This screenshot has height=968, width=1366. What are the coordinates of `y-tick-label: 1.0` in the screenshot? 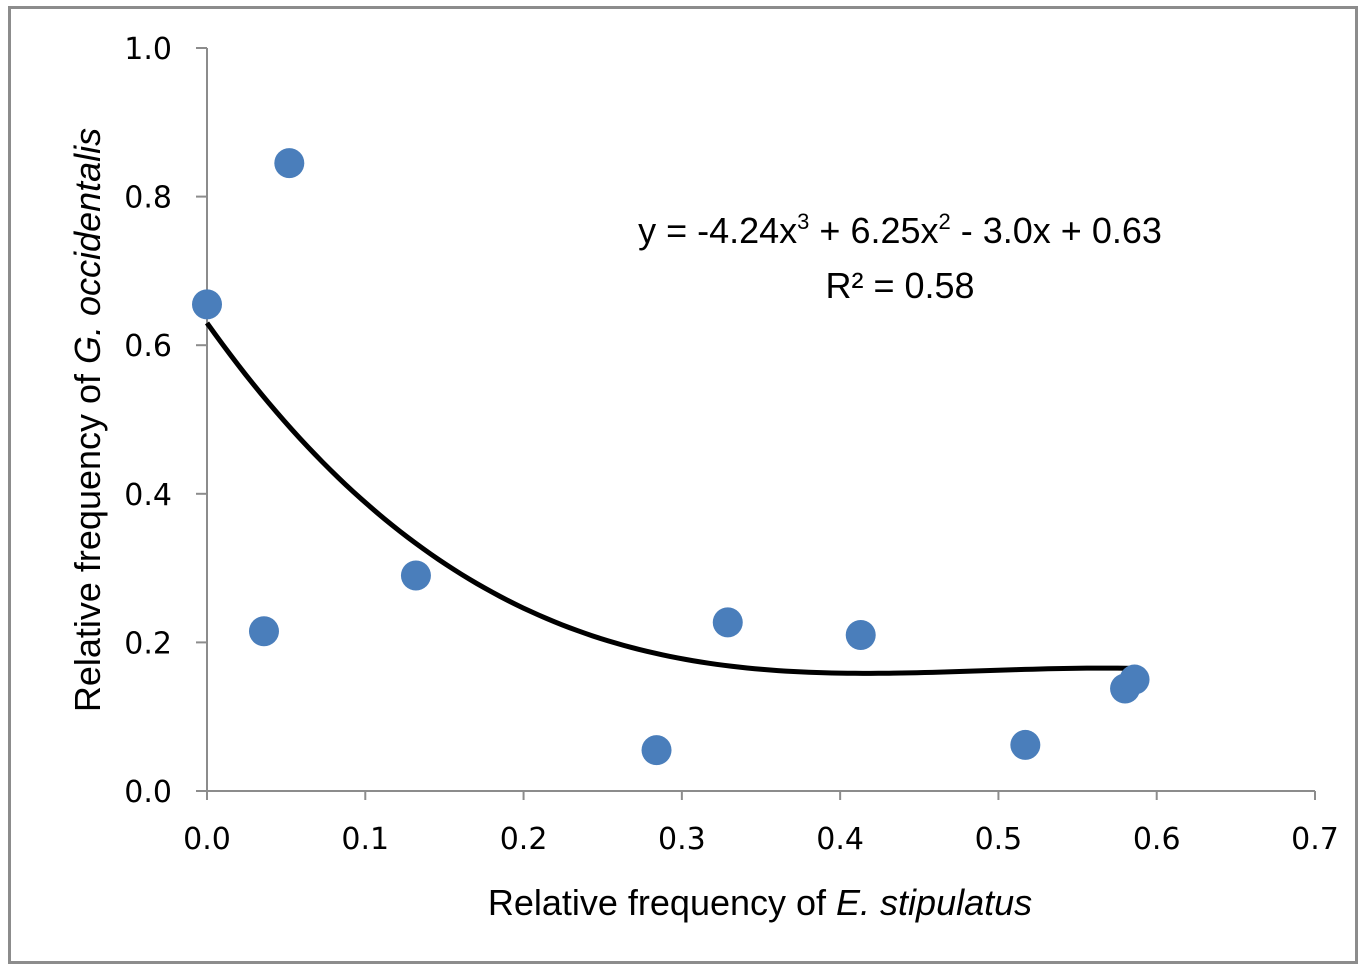 It's located at (148, 49).